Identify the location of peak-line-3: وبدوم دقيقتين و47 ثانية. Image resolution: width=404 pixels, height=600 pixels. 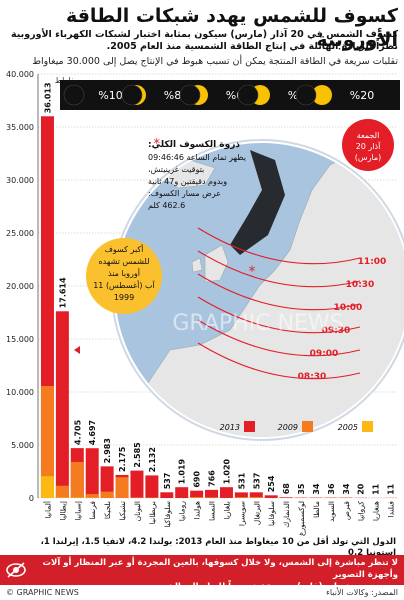
(187, 181).